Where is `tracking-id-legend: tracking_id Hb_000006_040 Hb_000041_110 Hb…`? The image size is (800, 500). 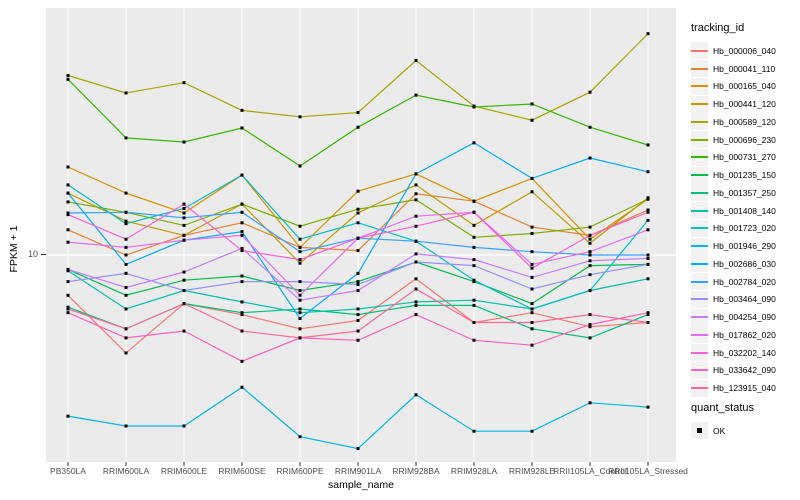 tracking-id-legend: tracking_id Hb_000006_040 Hb_000041_110 Hb… is located at coordinates (745, 209).